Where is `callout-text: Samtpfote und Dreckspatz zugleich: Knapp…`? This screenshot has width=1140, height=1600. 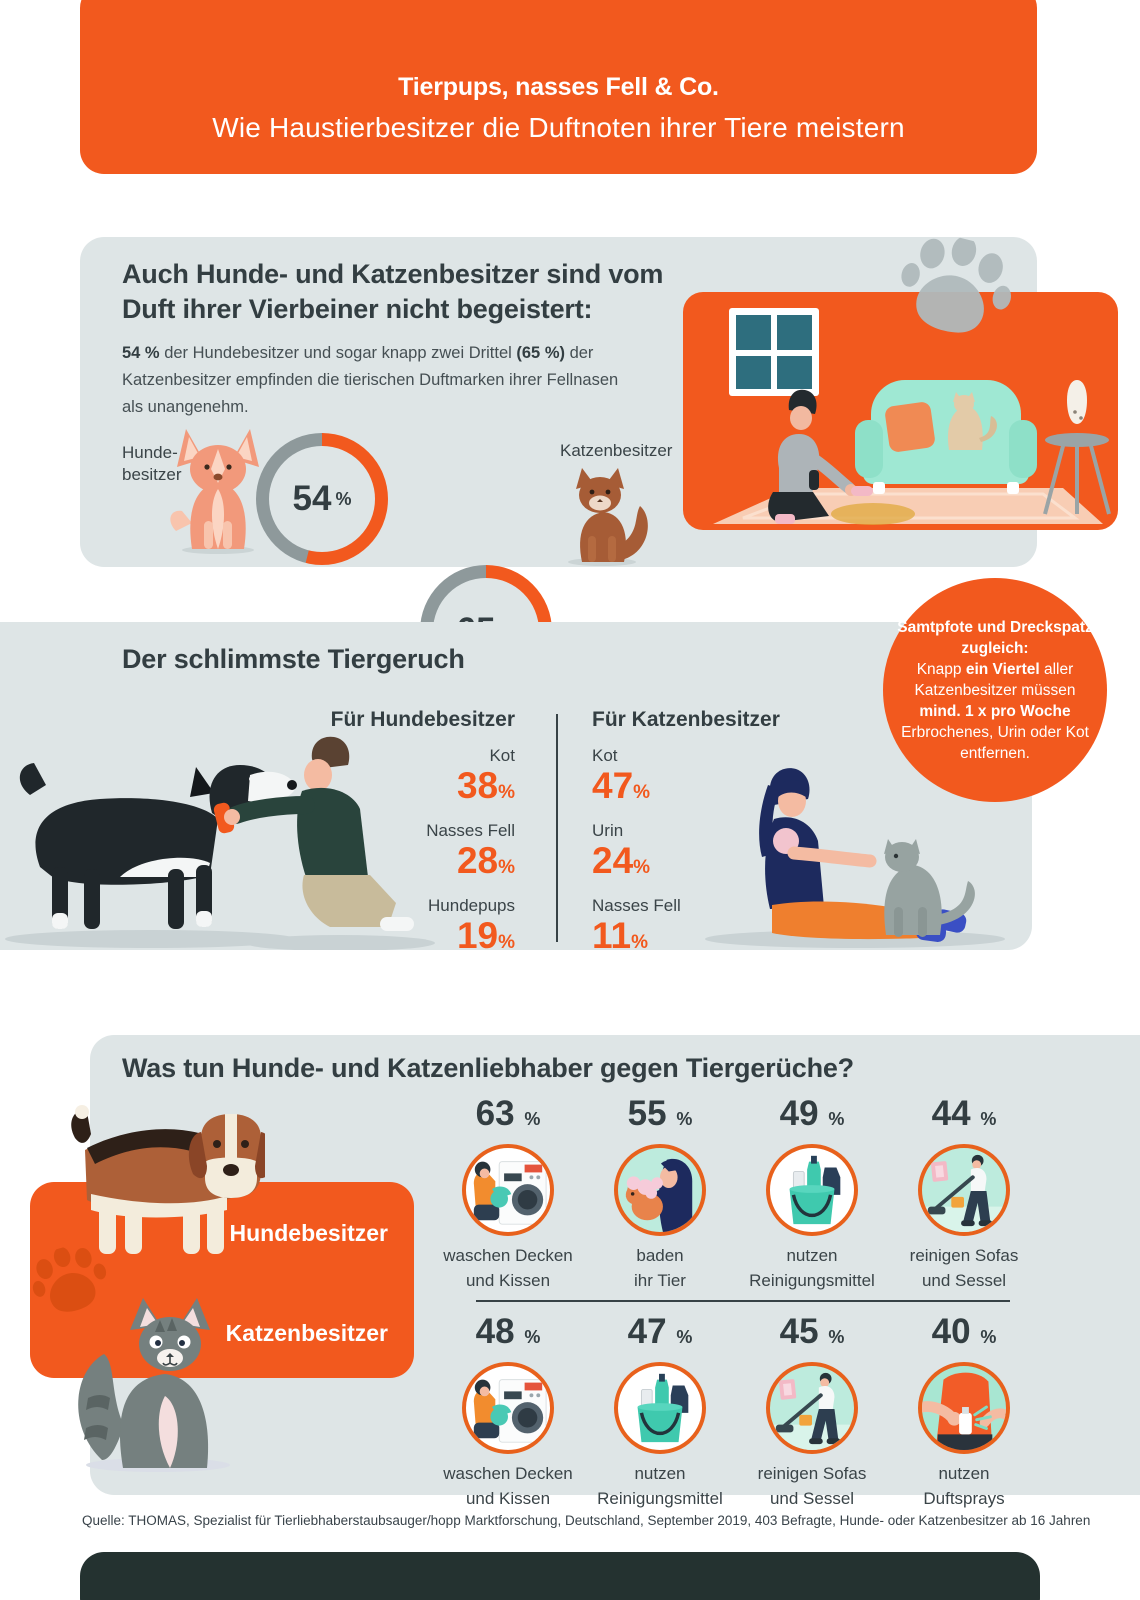 callout-text: Samtpfote und Dreckspatz zugleich: Knapp… is located at coordinates (995, 690).